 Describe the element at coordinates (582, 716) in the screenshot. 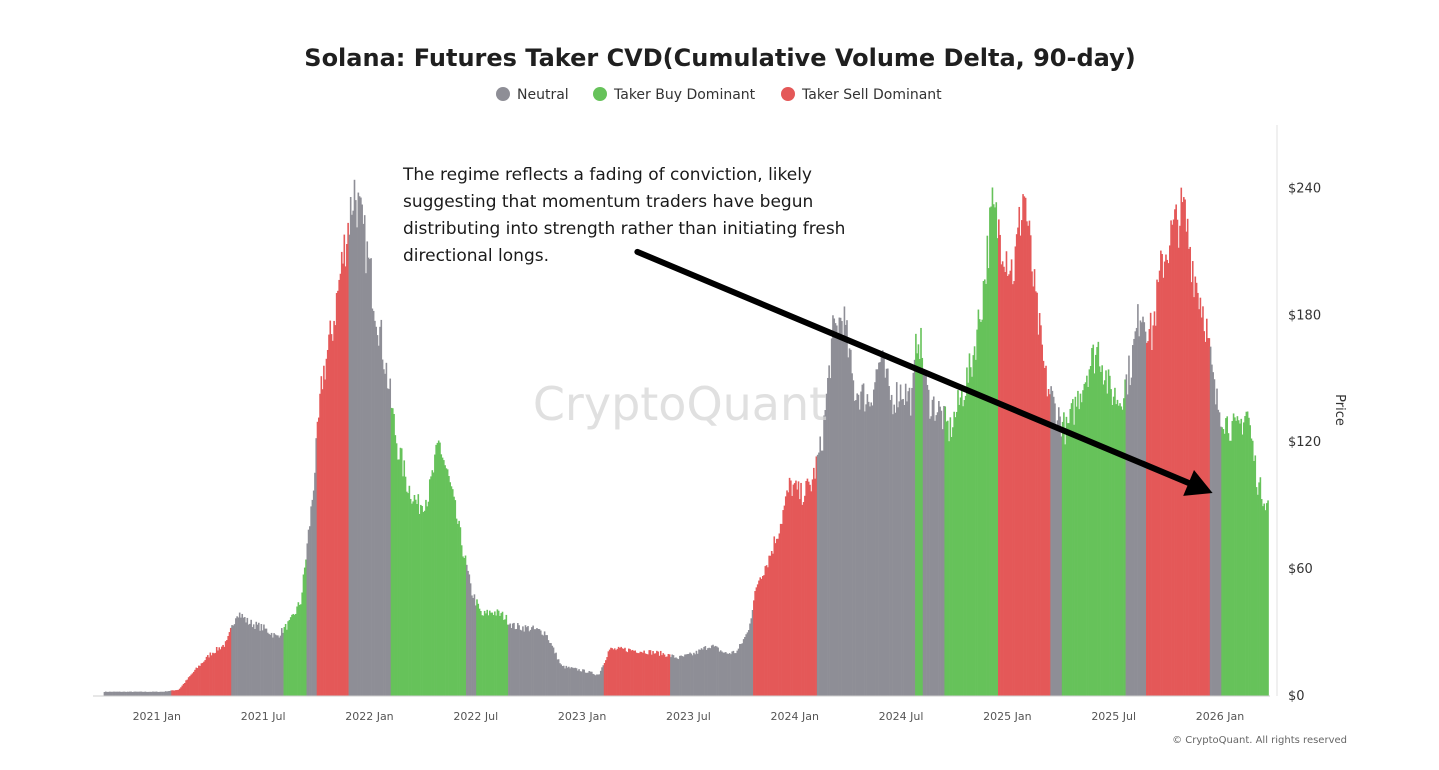

I see `x-tick-label: 2023 Jan` at that location.